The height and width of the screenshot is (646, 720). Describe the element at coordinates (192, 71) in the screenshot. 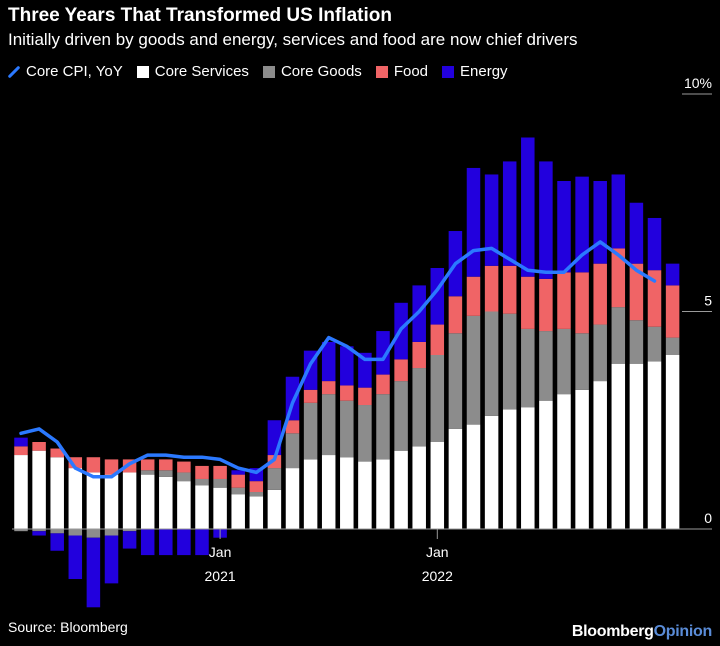

I see `legend-item-core-services: Core Services` at that location.